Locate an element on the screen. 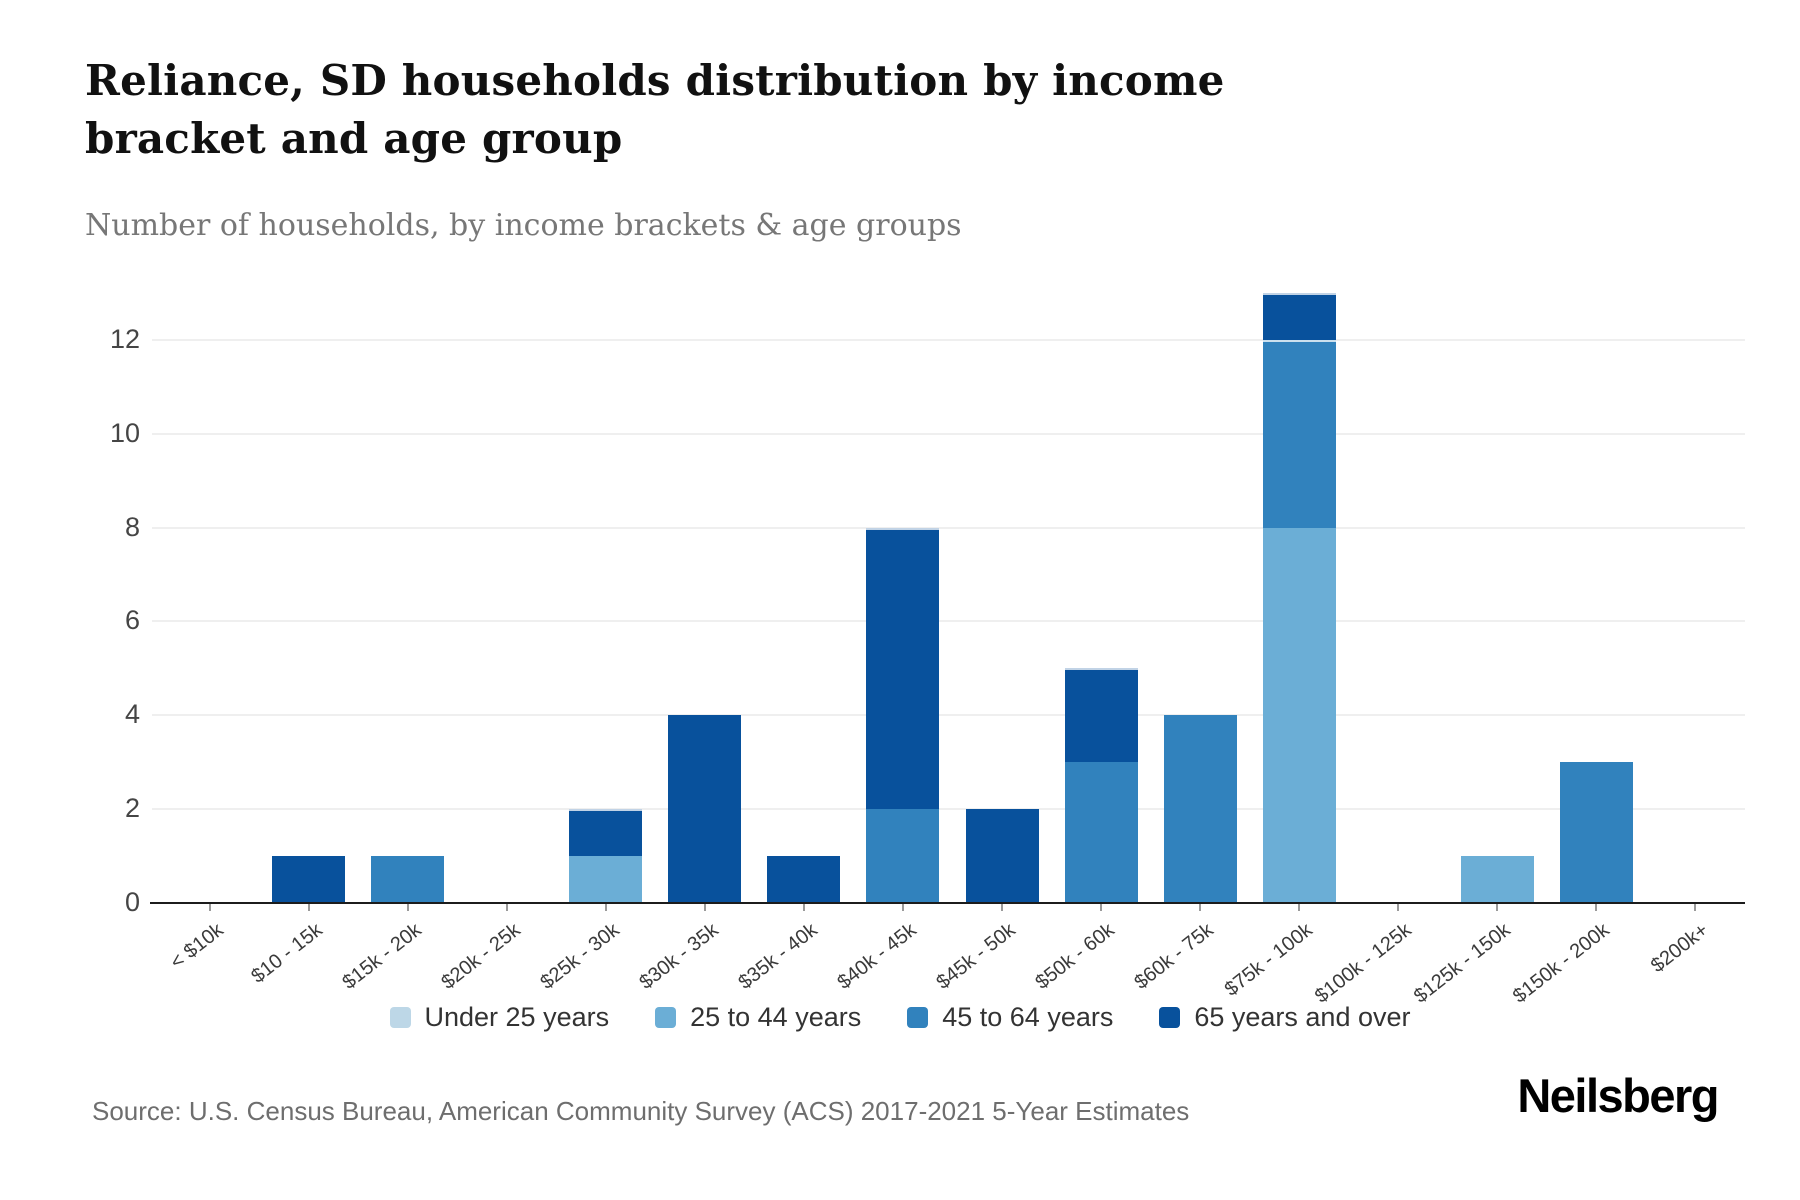 The height and width of the screenshot is (1200, 1800). y-axis-tick-label: 12 is located at coordinates (124, 338).